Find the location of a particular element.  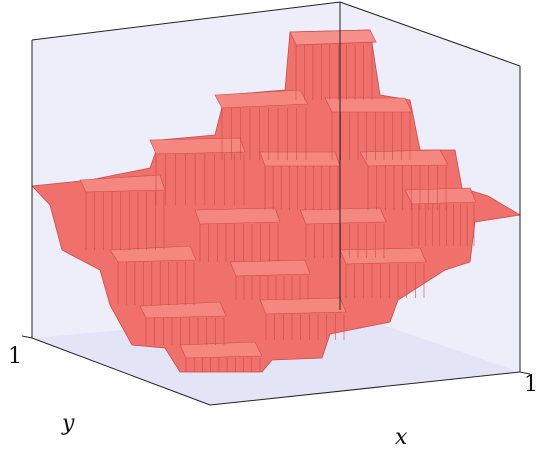

x-axis-label: x is located at coordinates (401, 437).